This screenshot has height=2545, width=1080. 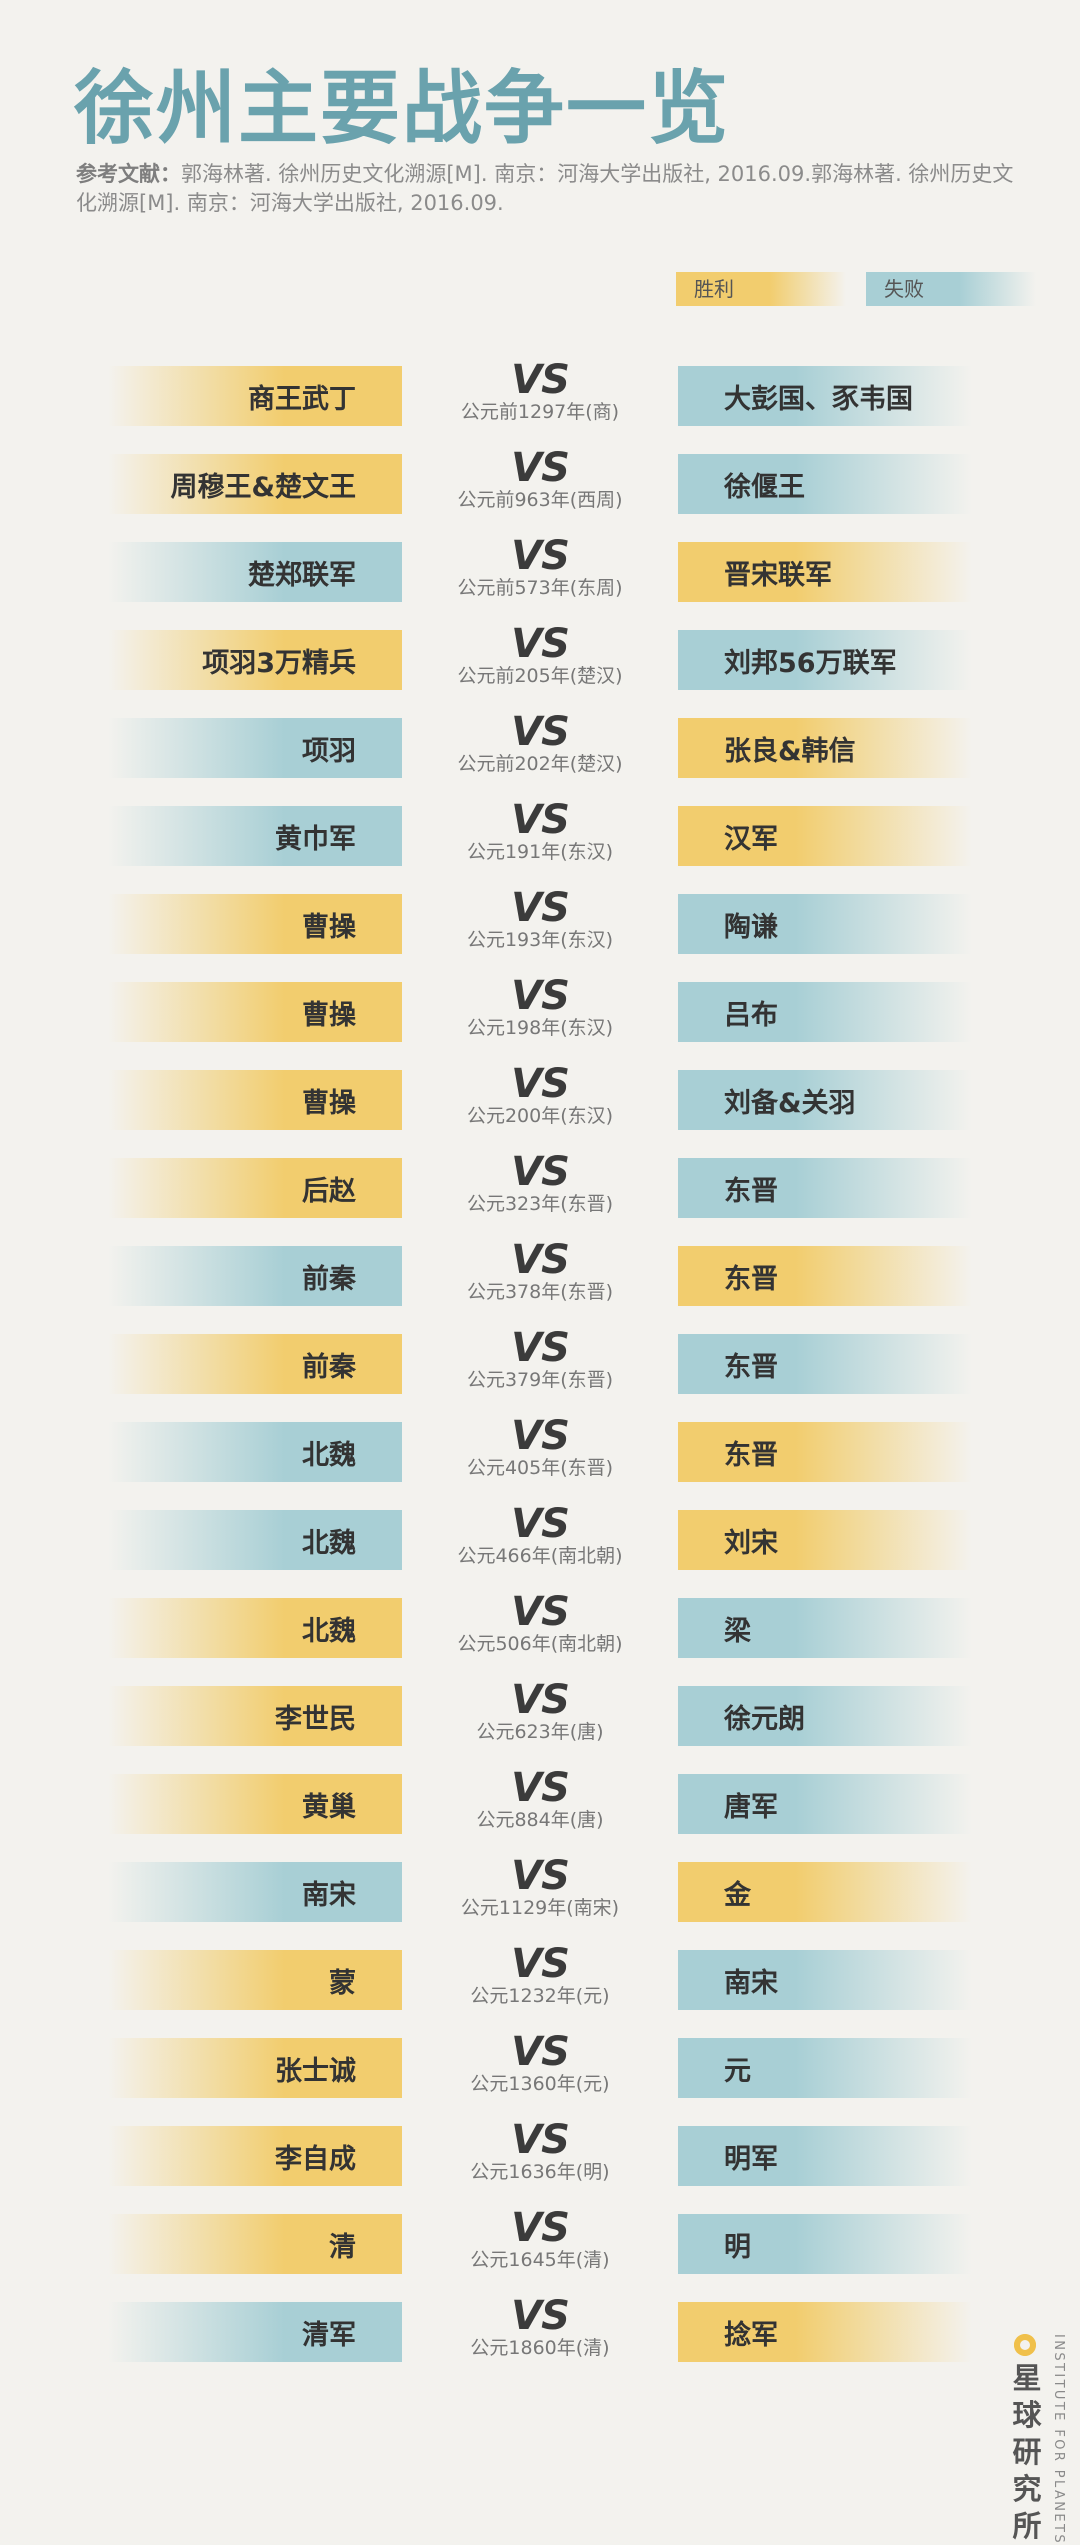 I want to click on legend-lose-swatch, so click(x=951, y=289).